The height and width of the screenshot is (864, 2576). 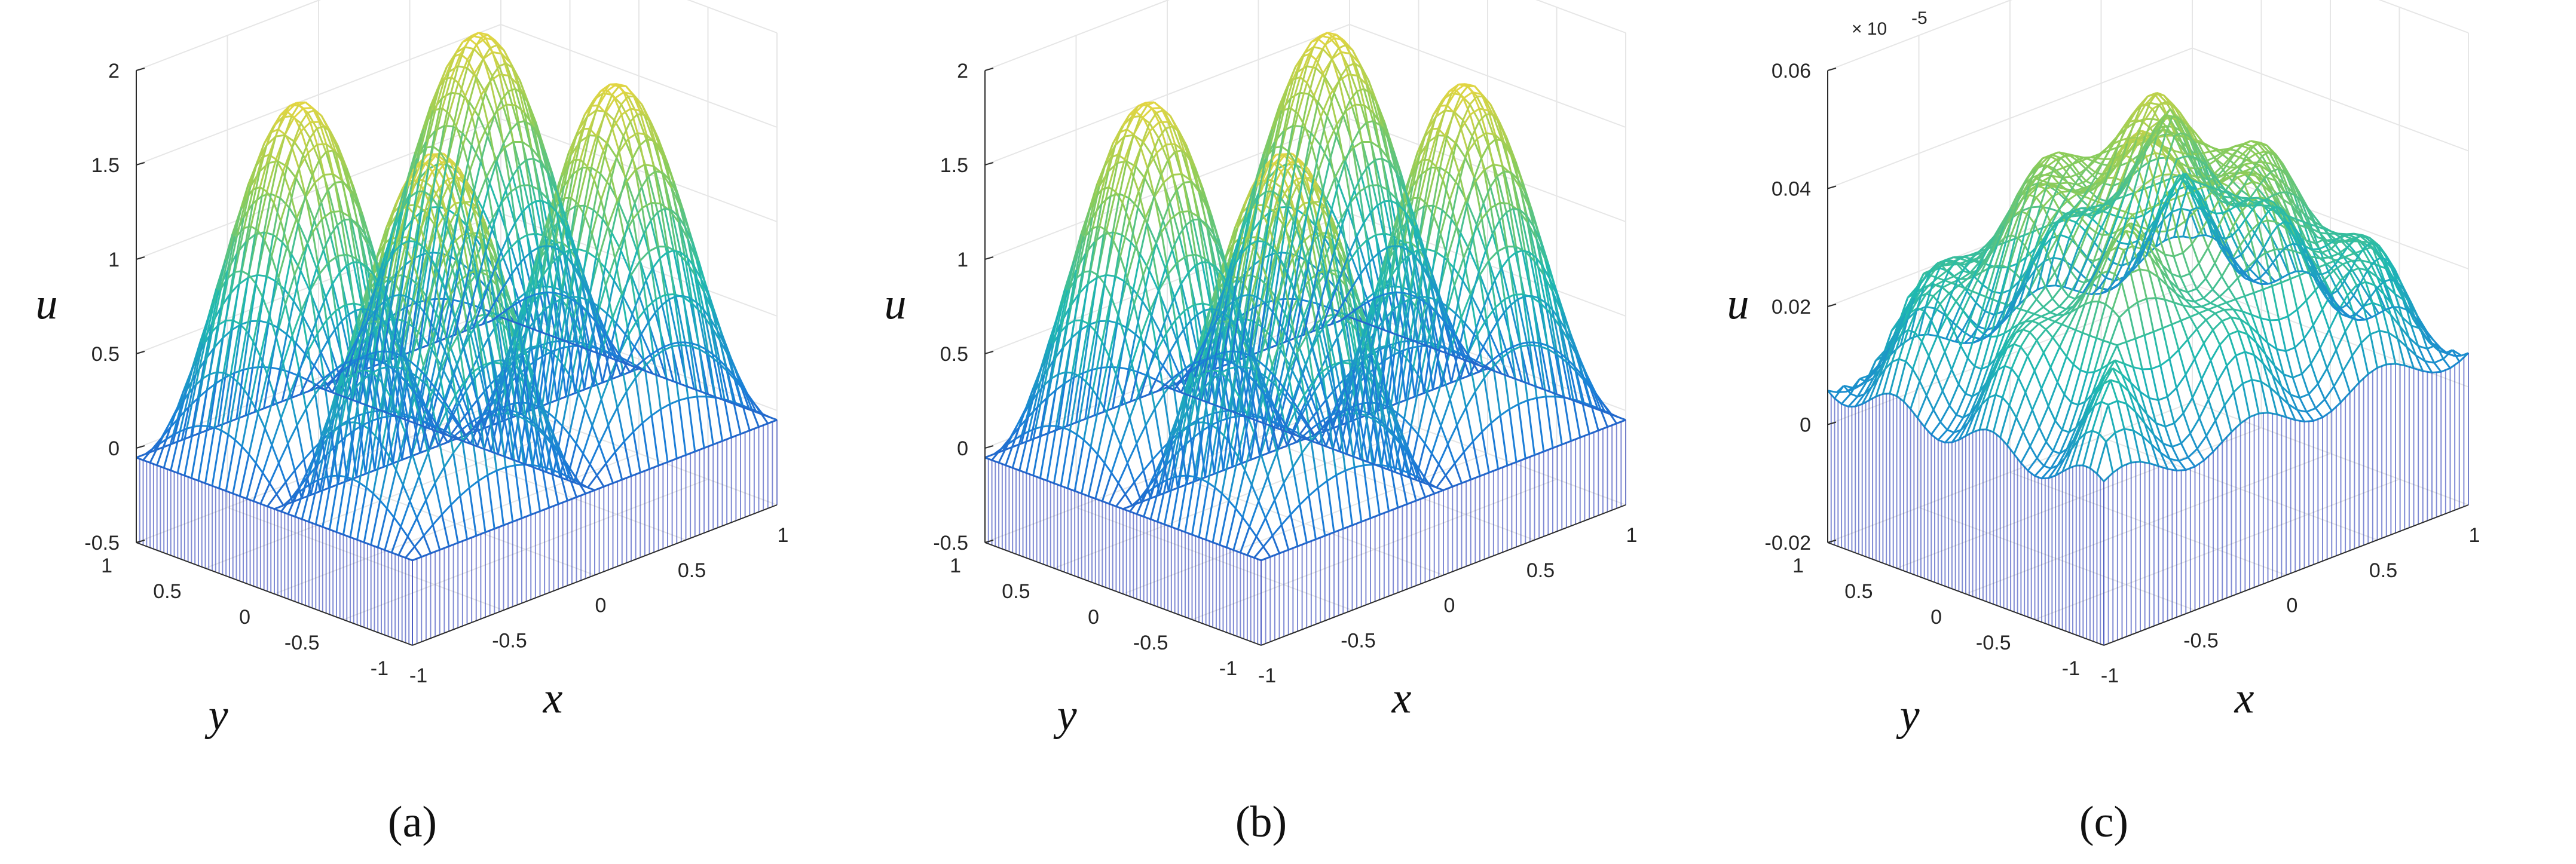 I want to click on x-tick-label: 0, so click(x=601, y=606).